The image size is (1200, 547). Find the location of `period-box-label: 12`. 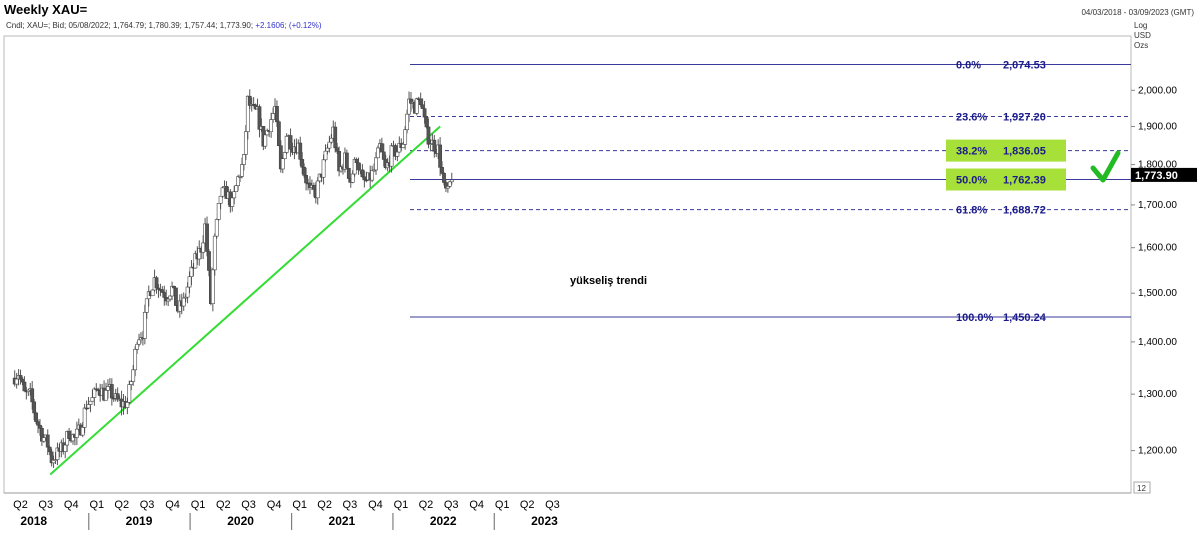

period-box-label: 12 is located at coordinates (1141, 488).